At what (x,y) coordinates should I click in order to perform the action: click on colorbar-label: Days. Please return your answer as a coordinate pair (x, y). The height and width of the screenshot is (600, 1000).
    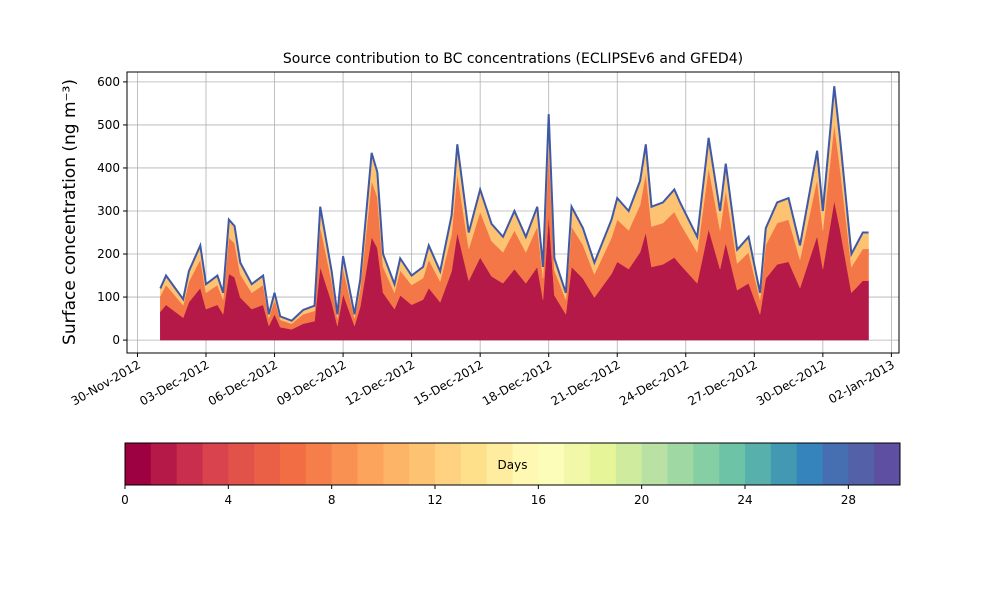
    Looking at the image, I should click on (513, 465).